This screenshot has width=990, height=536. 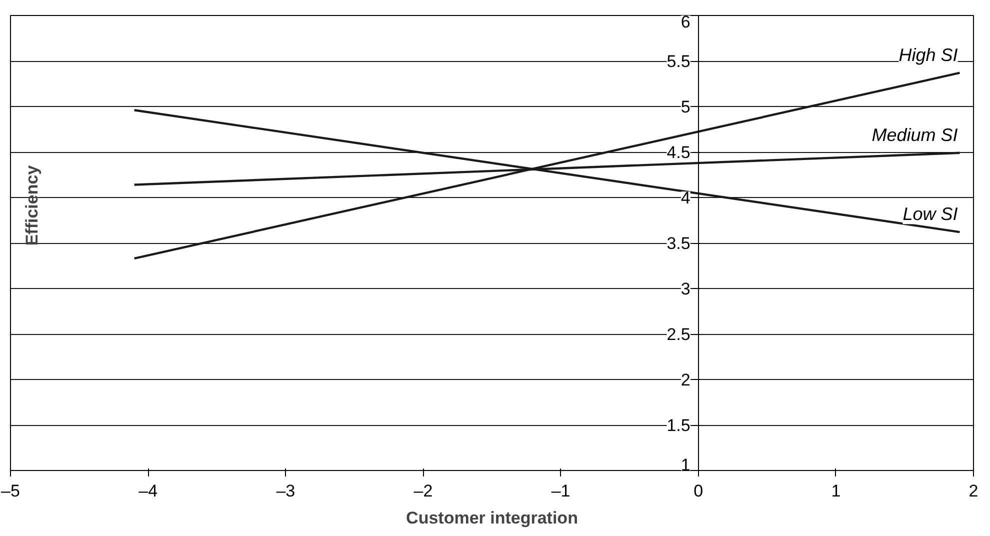 I want to click on x-tick-label: 1, so click(x=836, y=491).